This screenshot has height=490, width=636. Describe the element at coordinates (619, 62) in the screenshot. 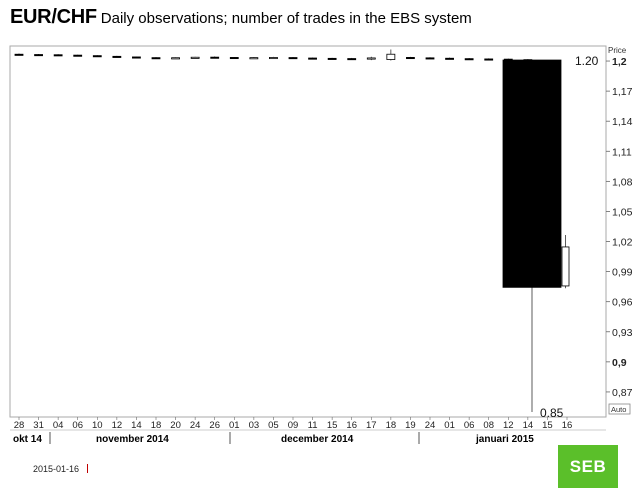

I see `y-tick-label: 1,2` at that location.